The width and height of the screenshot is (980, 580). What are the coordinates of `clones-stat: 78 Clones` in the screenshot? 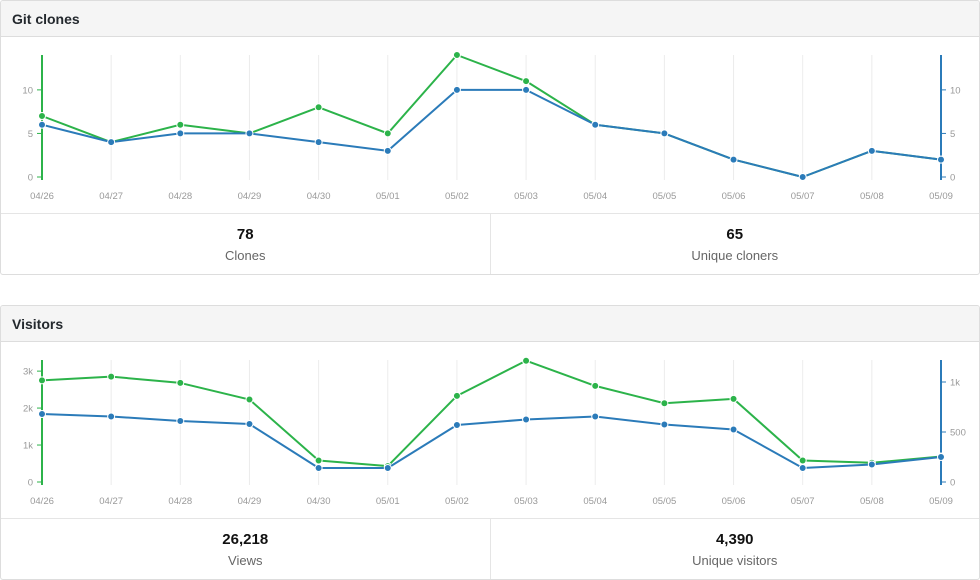 It's located at (245, 244).